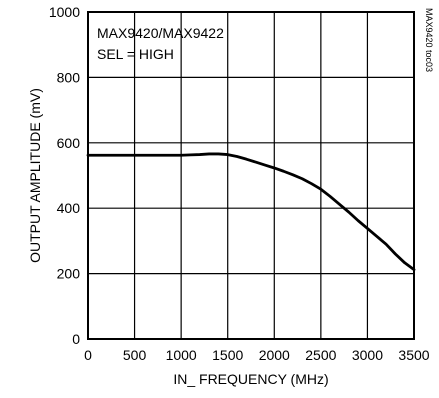 The image size is (439, 398). I want to click on x-tick-label: 3000, so click(367, 355).